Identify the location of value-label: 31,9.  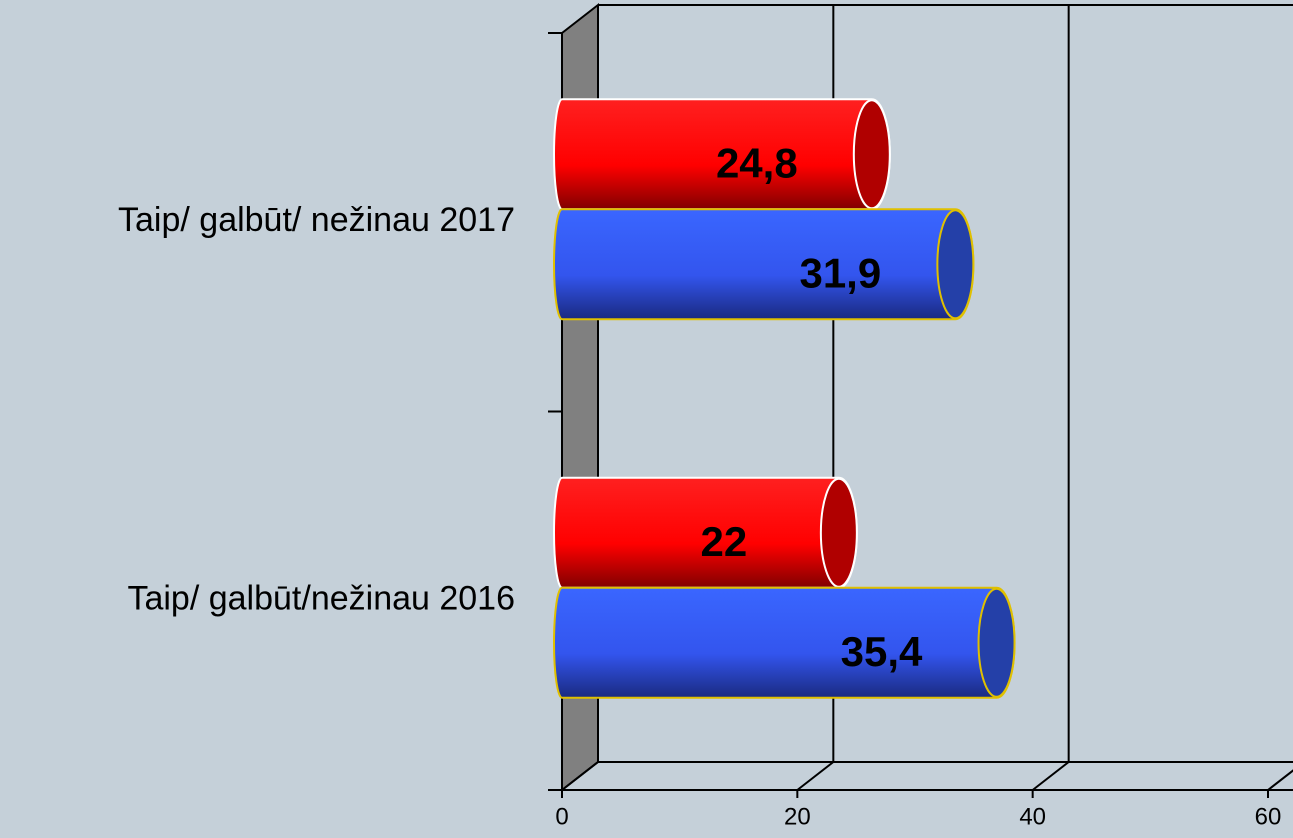
(840, 272).